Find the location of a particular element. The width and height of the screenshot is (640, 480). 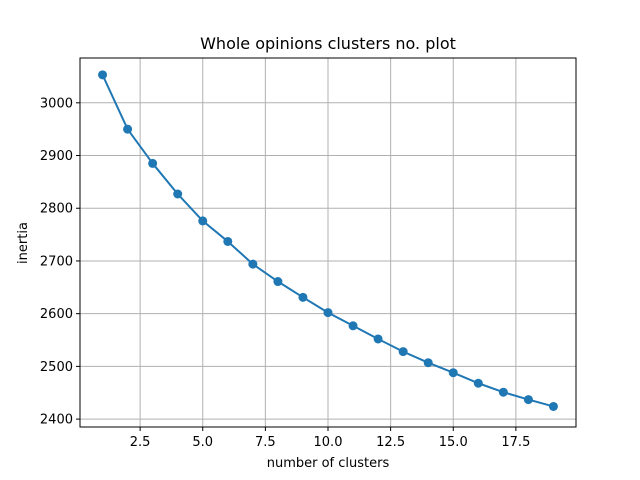

y-tick-label: 2500 is located at coordinates (56, 367).